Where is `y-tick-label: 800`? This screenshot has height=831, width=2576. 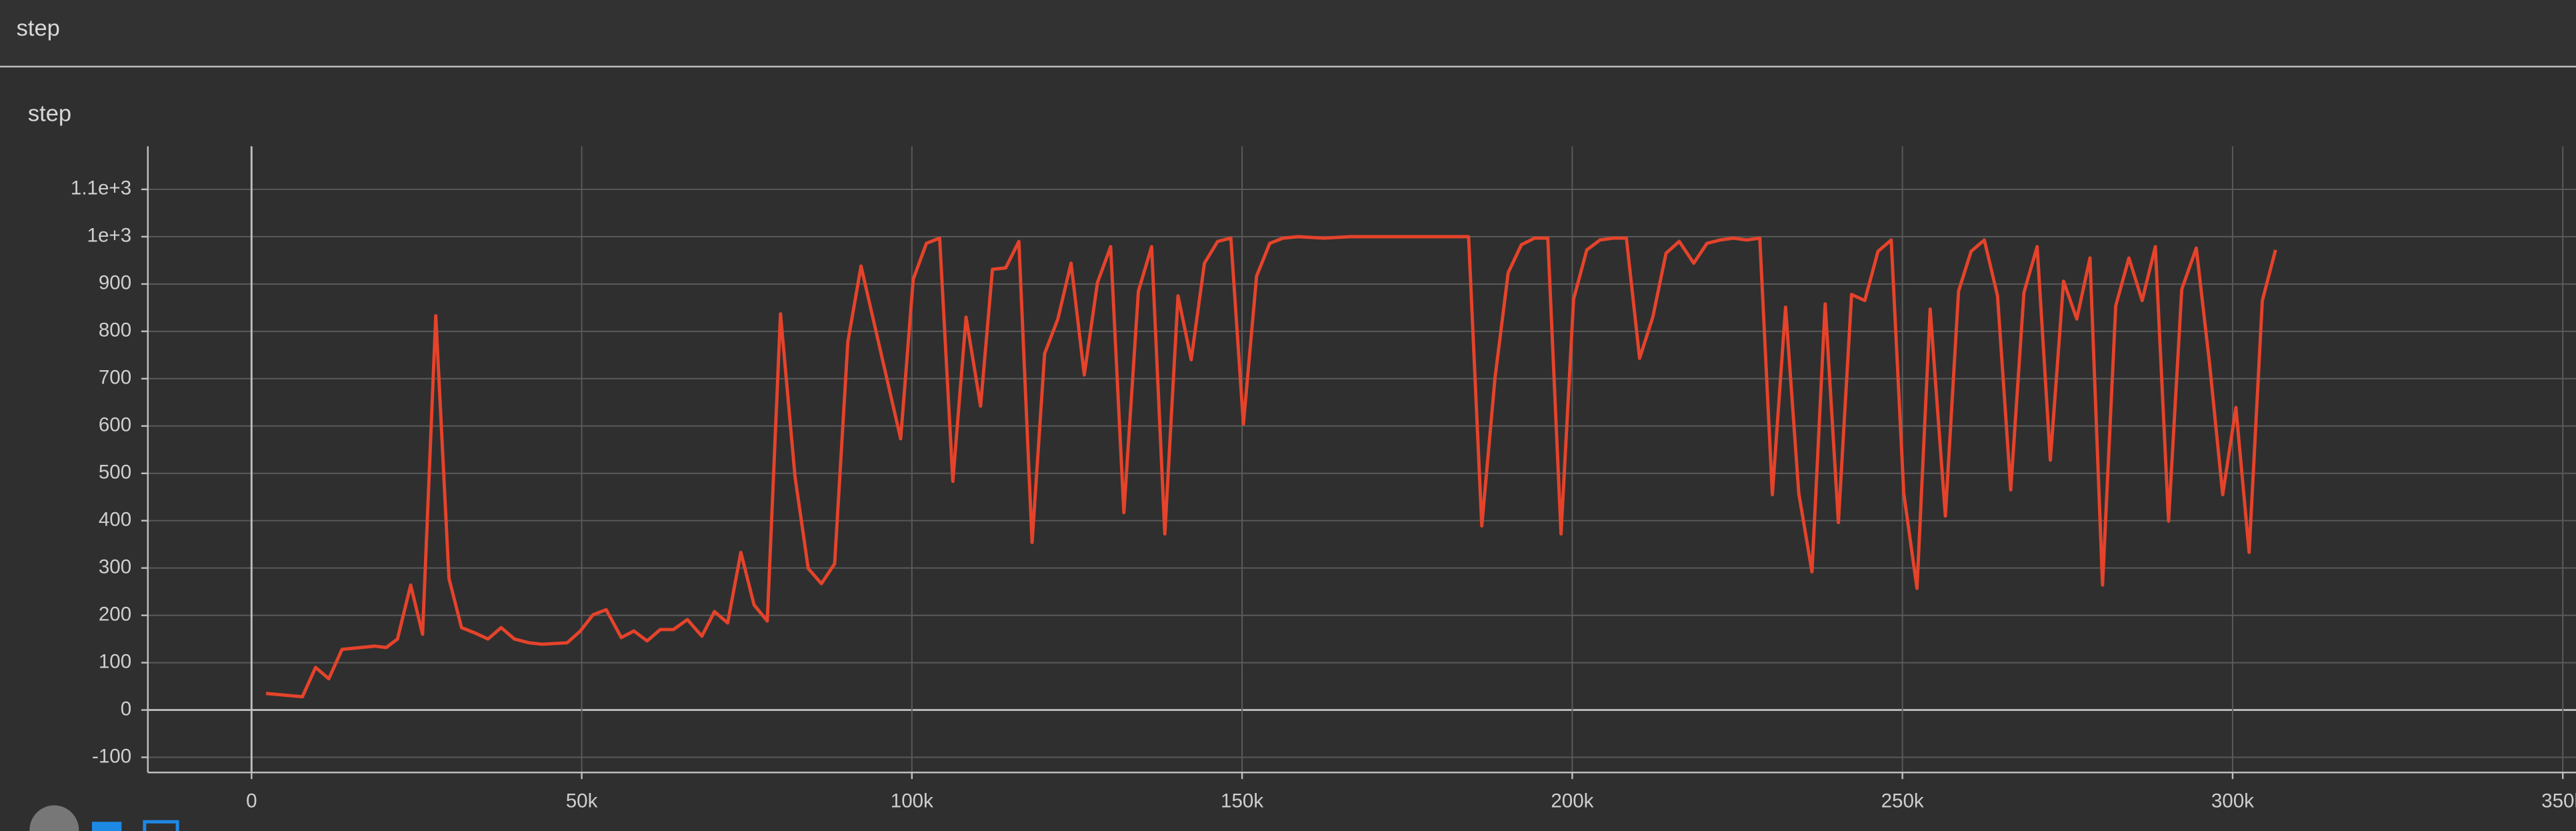
y-tick-label: 800 is located at coordinates (115, 330).